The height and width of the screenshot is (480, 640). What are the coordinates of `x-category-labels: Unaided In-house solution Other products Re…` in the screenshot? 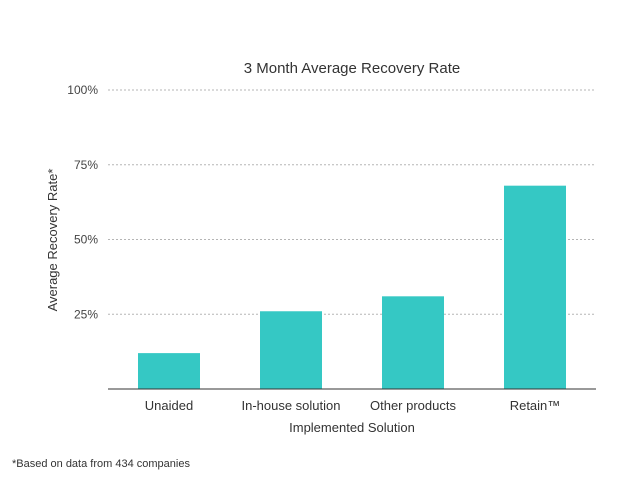 It's located at (353, 405).